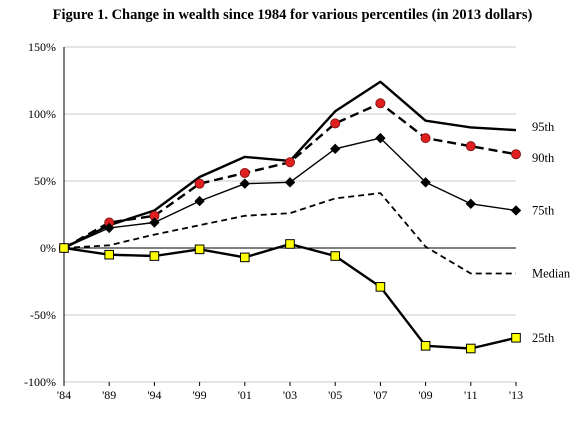 This screenshot has height=428, width=585. What do you see at coordinates (200, 395) in the screenshot?
I see `x-tick-label: '99` at bounding box center [200, 395].